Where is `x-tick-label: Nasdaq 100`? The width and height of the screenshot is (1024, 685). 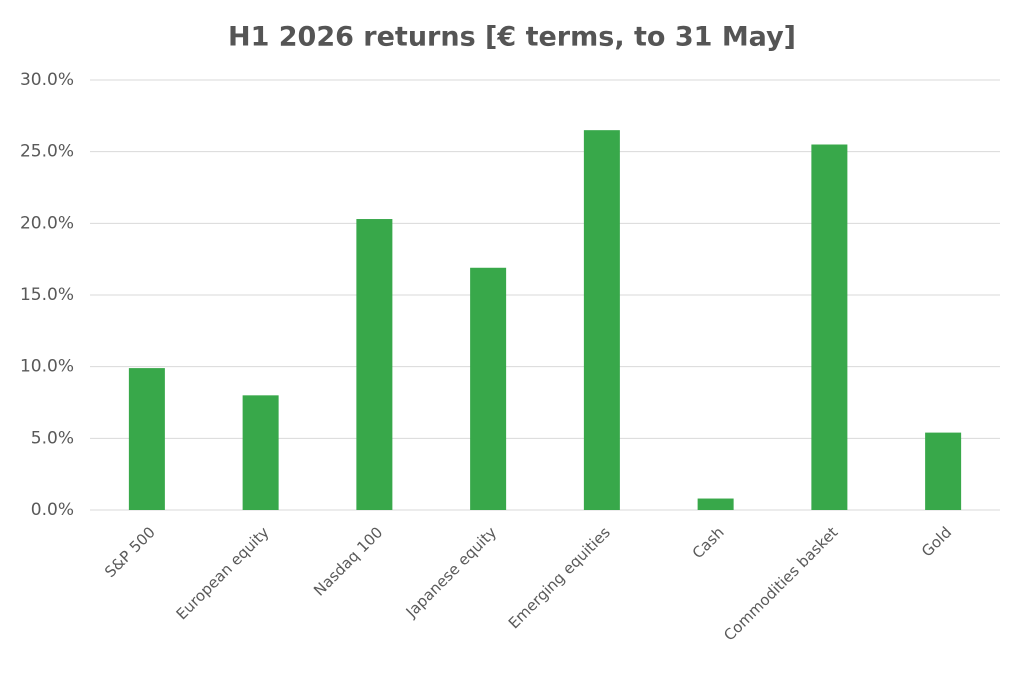 x-tick-label: Nasdaq 100 is located at coordinates (348, 561).